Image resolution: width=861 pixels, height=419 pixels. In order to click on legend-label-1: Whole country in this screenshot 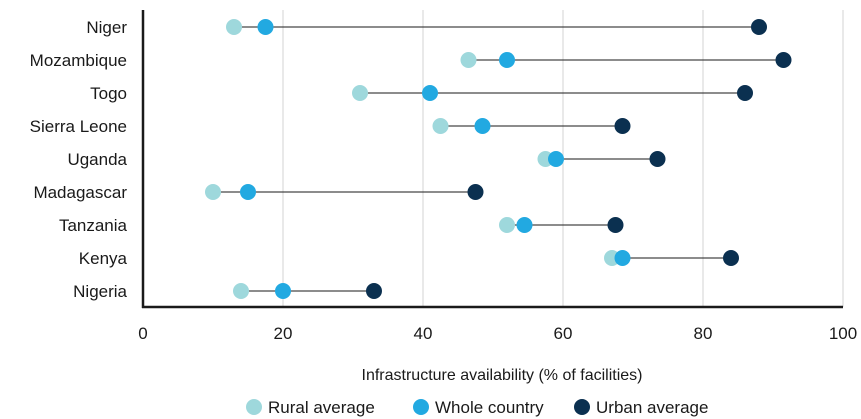, I will do `click(489, 407)`.